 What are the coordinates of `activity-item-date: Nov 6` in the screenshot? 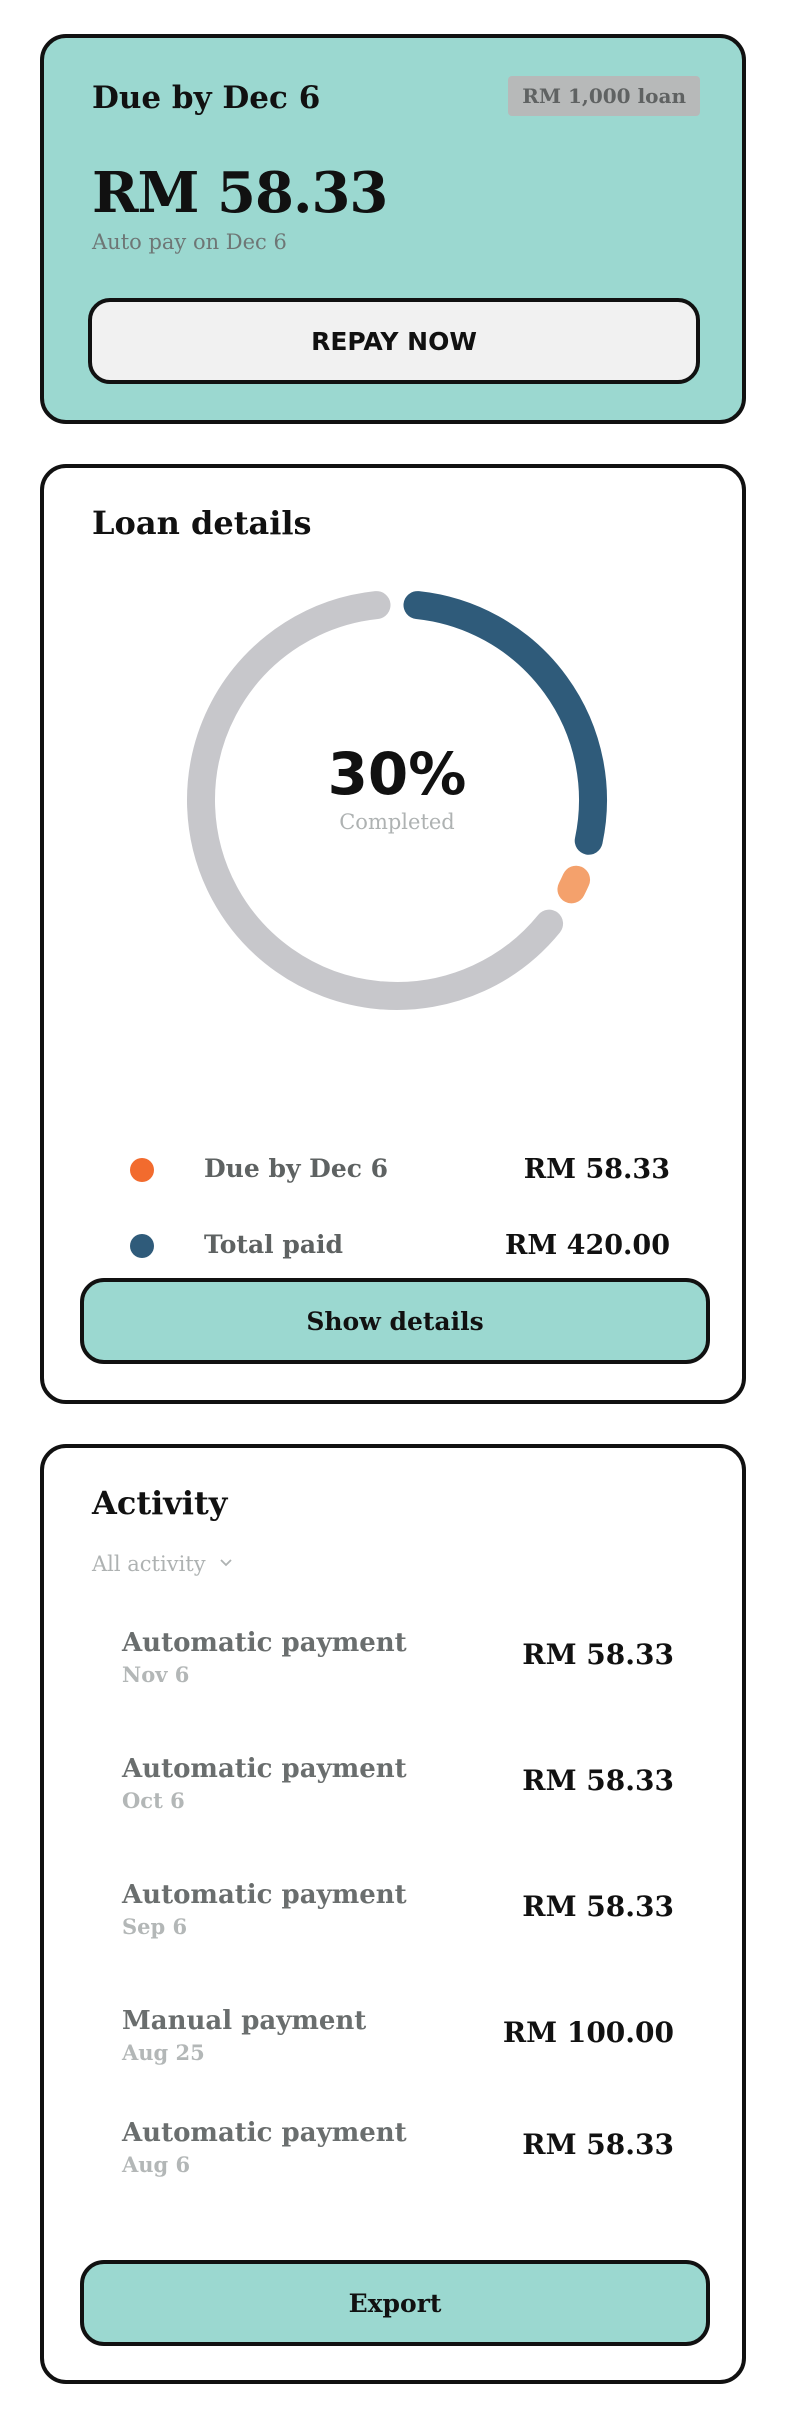 It's located at (156, 1674).